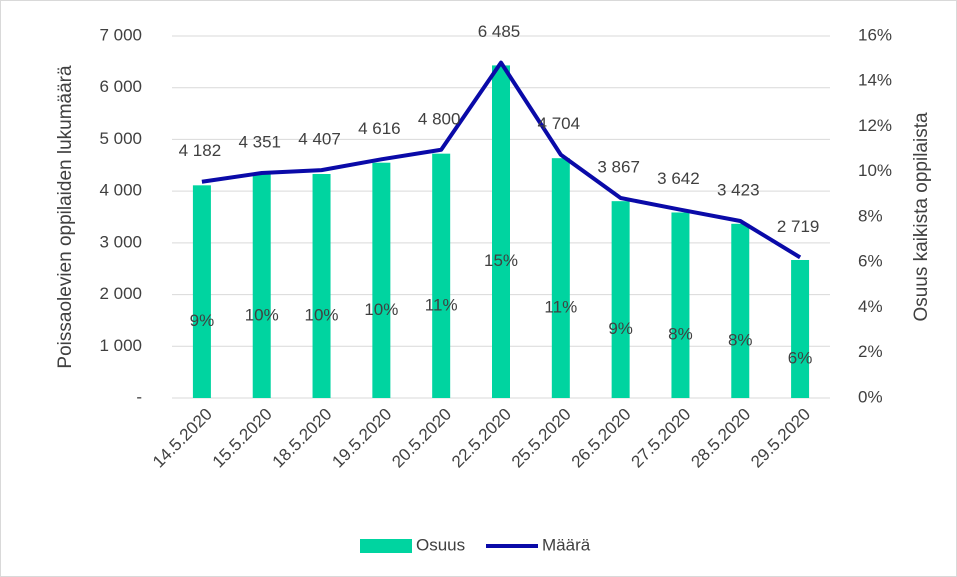 The height and width of the screenshot is (577, 957). I want to click on y-tick-label: 1 000, so click(120, 345).